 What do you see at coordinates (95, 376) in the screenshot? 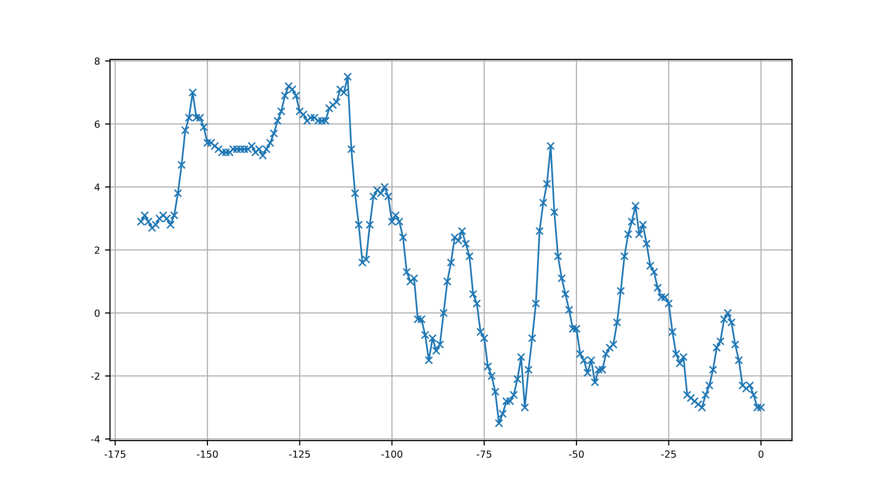
I see `y-tick-label: -2` at bounding box center [95, 376].